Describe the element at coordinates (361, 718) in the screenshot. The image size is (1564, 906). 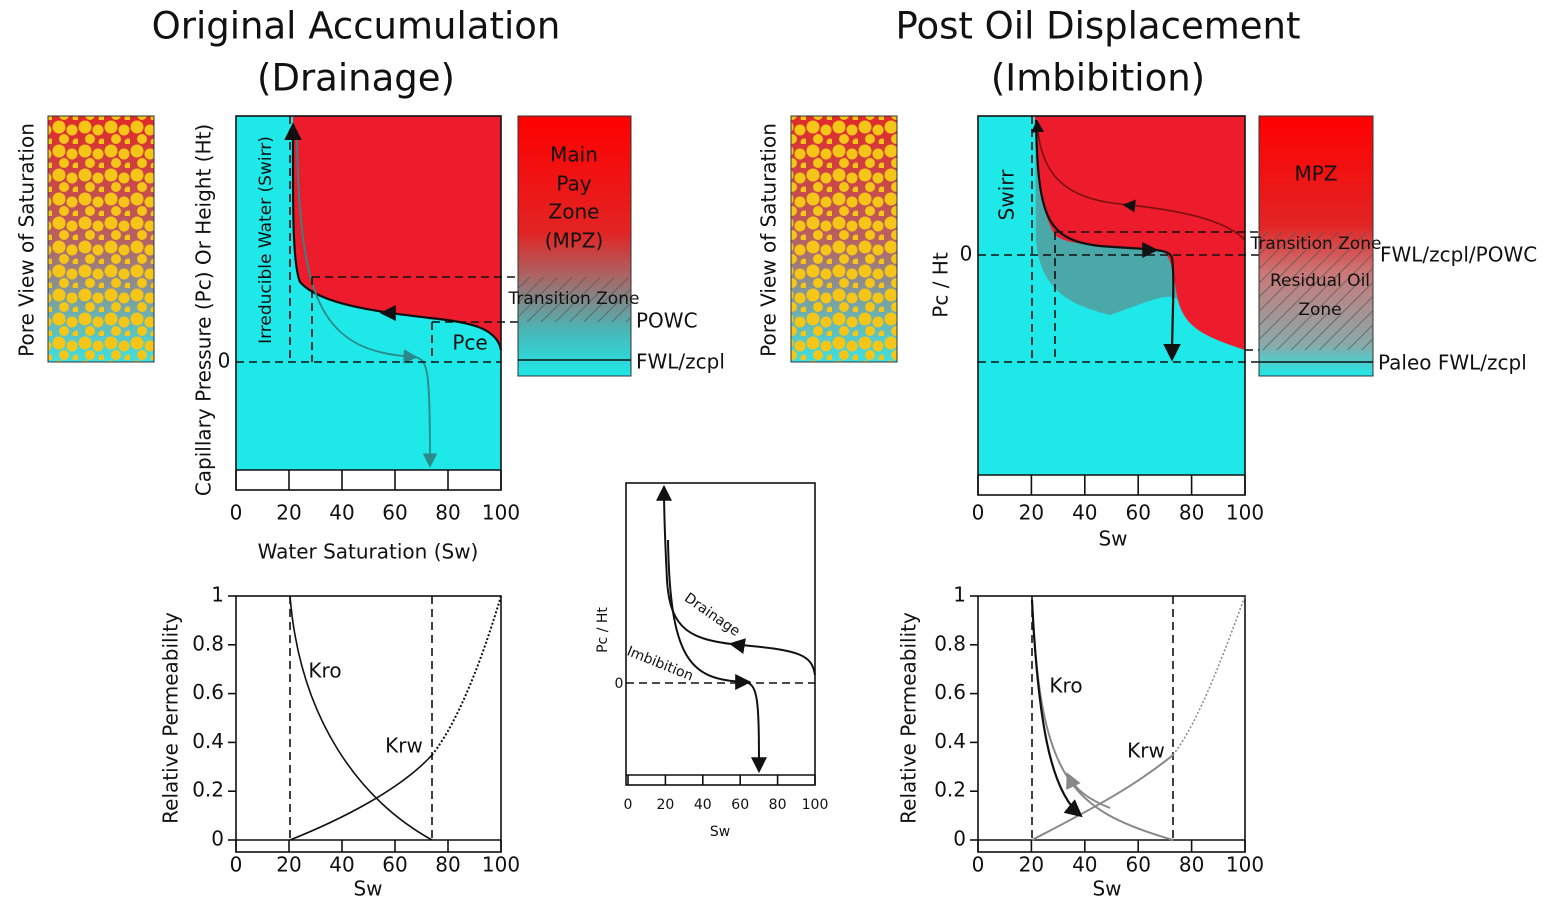
I see `kro-curve` at that location.